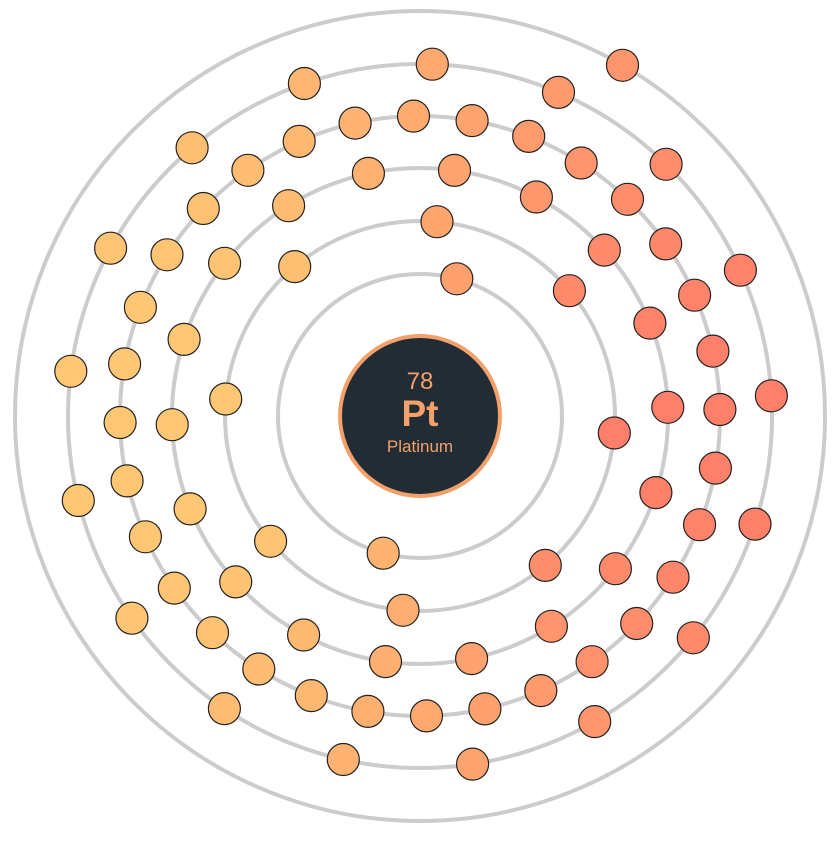  I want to click on nucleus-circle, so click(420, 416).